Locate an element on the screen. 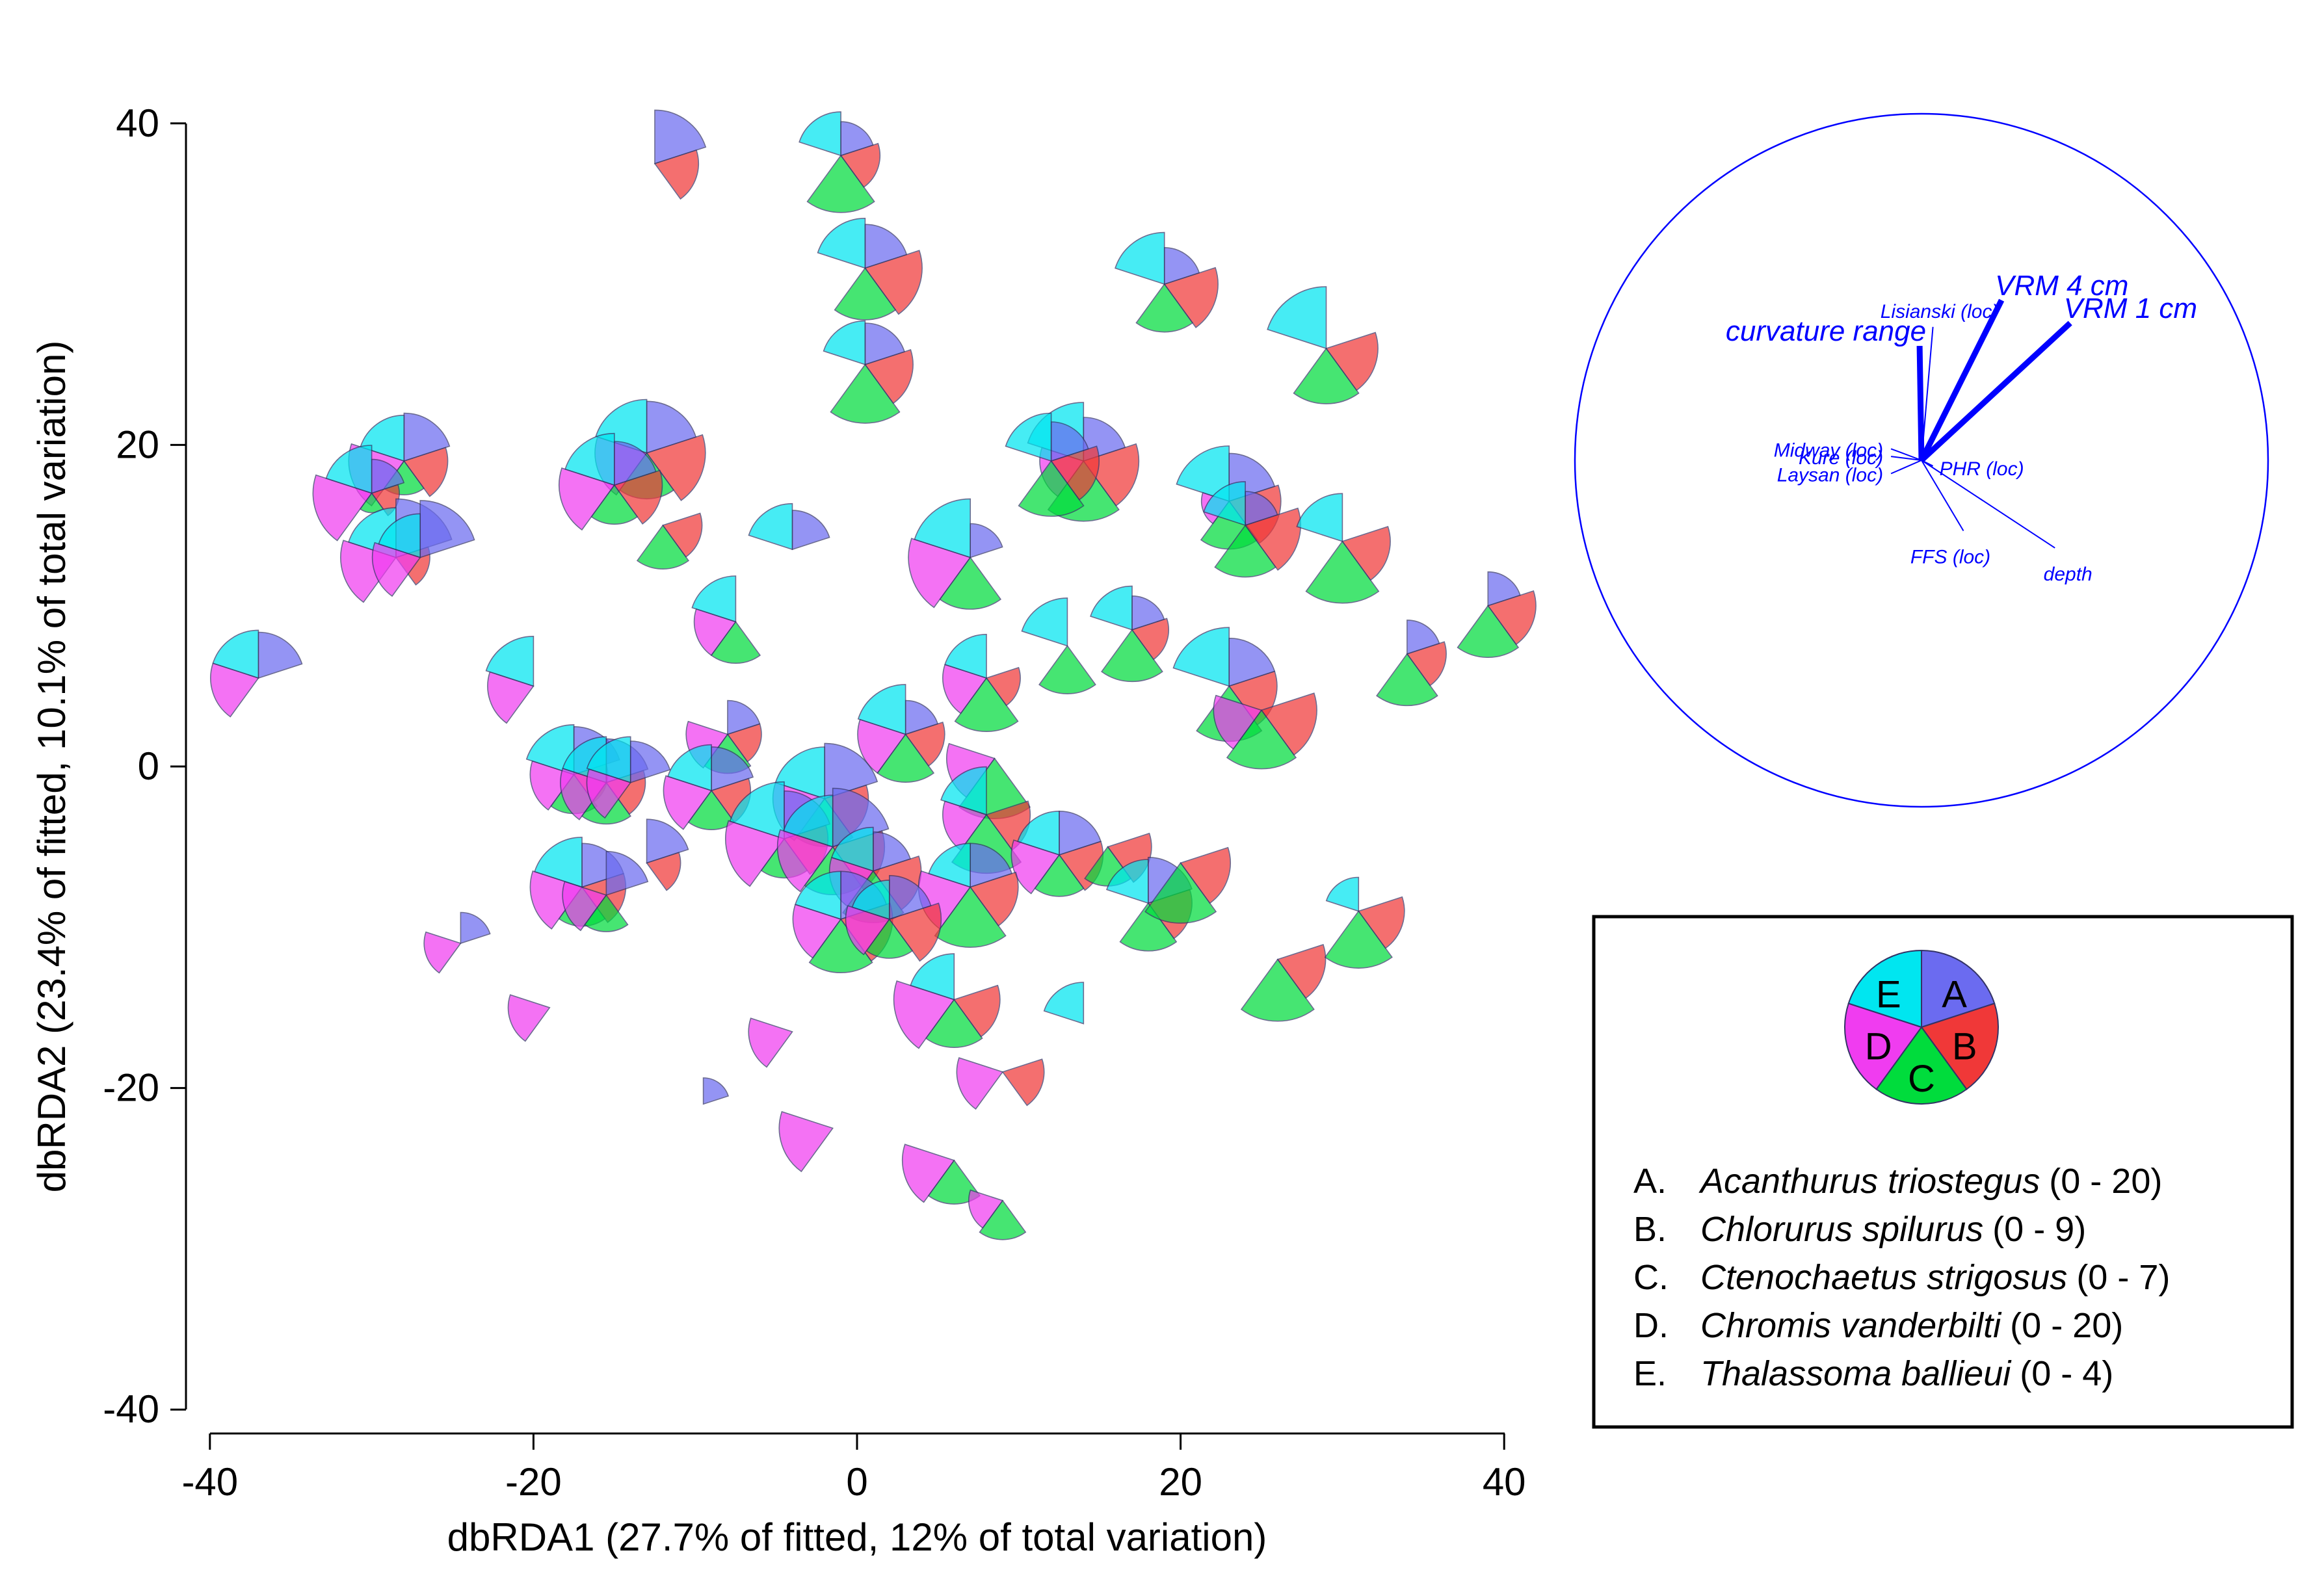  legend-key-segment-c is located at coordinates (1922, 1065).